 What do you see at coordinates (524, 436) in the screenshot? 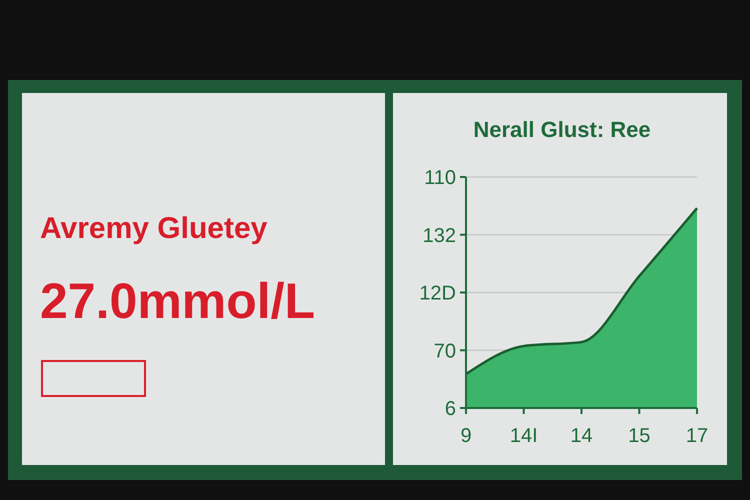
I see `x-tick-label: 14I` at bounding box center [524, 436].